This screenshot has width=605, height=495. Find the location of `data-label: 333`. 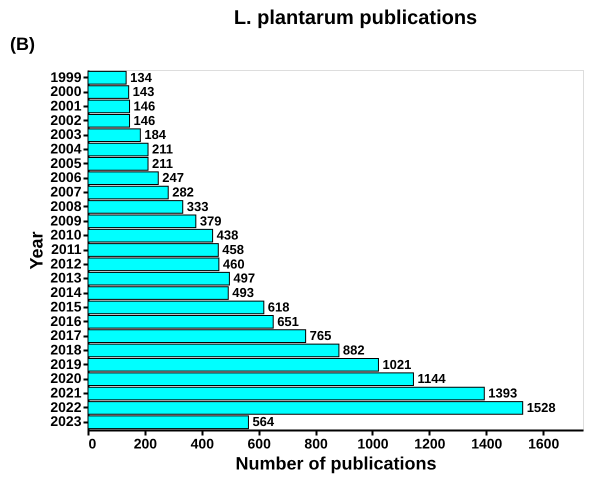

data-label: 333 is located at coordinates (197, 206).